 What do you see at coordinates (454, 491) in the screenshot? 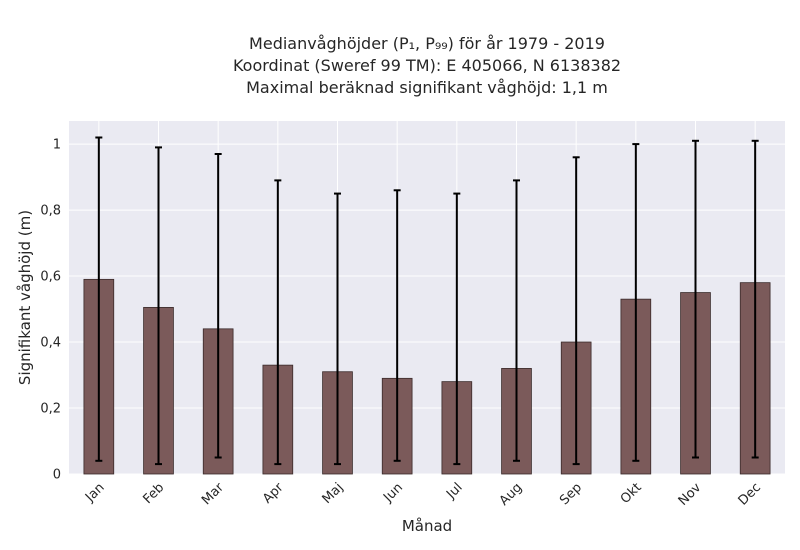
I see `x-tick-label: Jul` at bounding box center [454, 491].